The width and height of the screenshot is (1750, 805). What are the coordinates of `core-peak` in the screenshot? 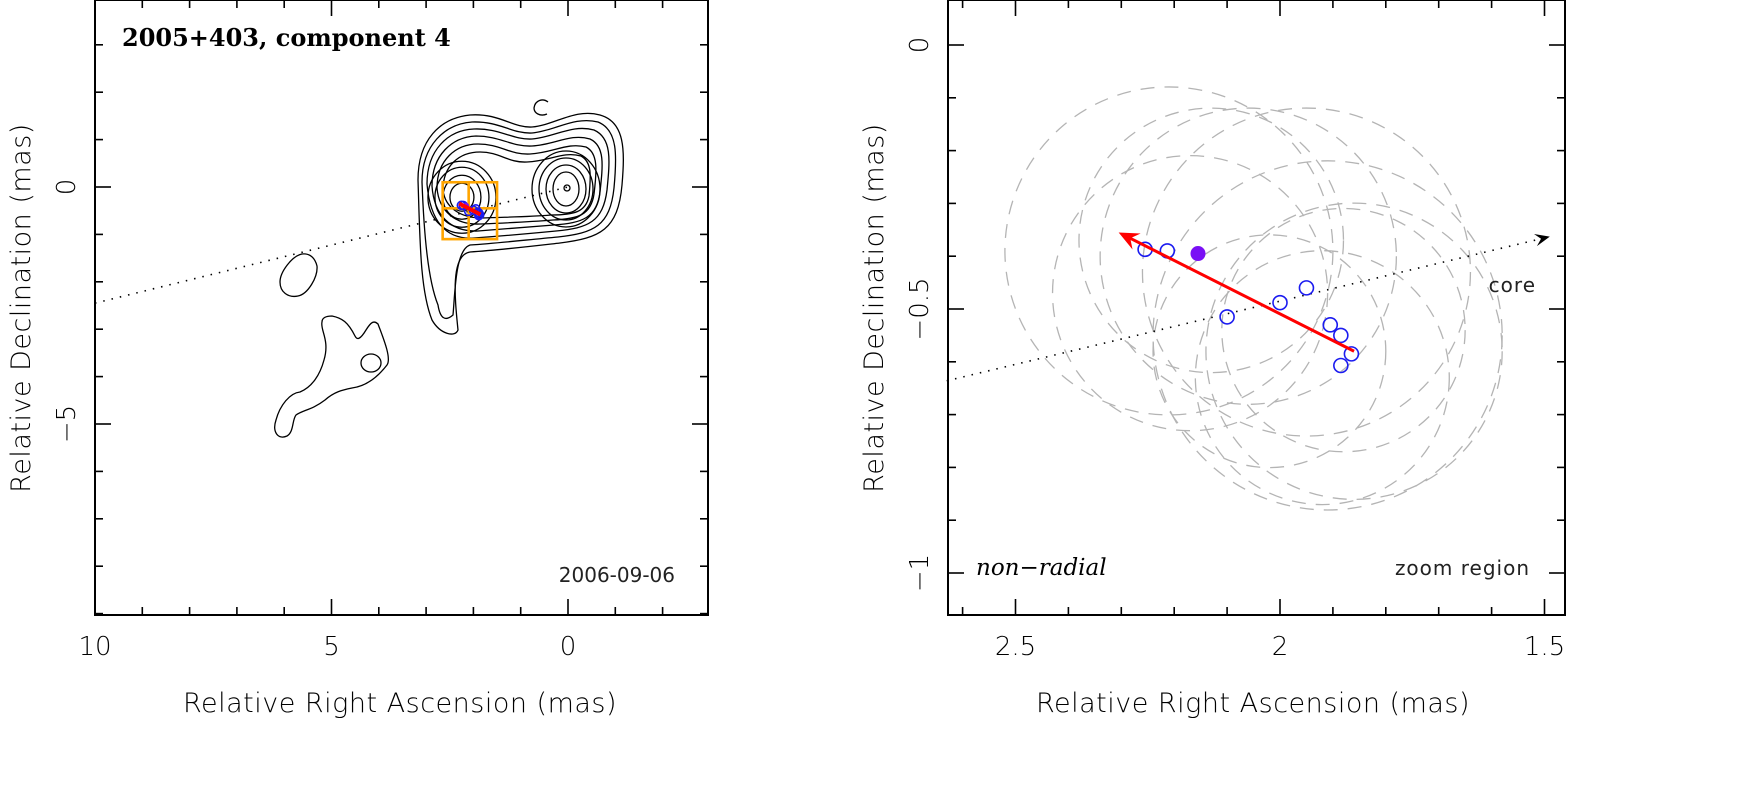 It's located at (567, 188).